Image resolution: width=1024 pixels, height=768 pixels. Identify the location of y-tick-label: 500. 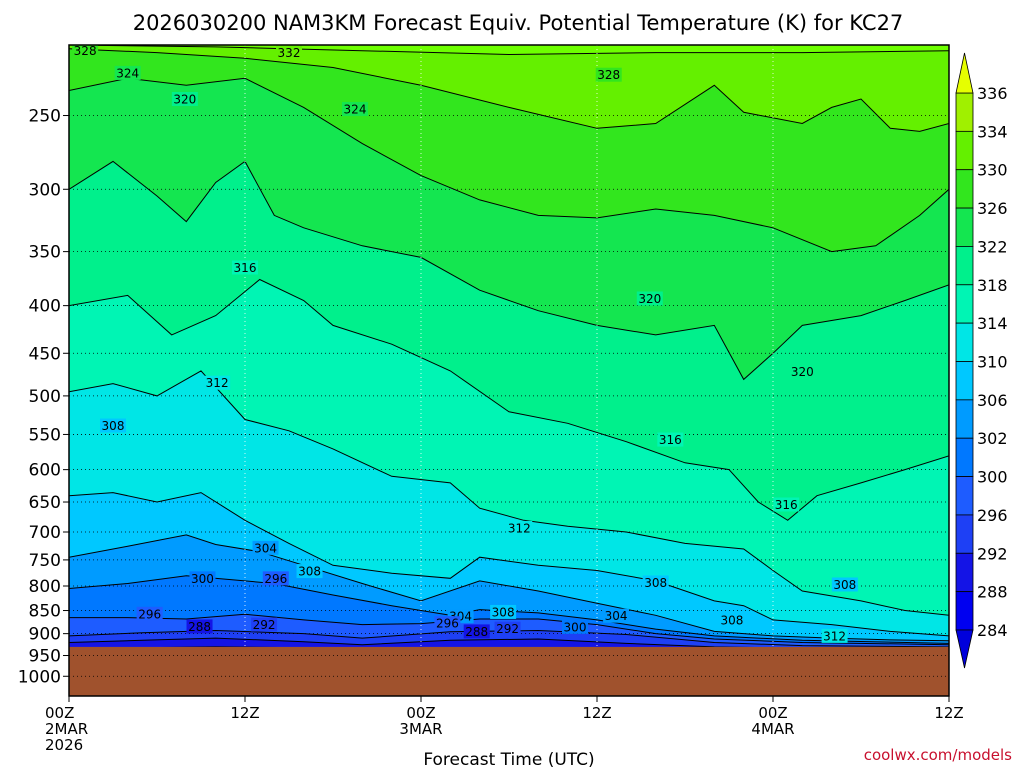
(45, 397).